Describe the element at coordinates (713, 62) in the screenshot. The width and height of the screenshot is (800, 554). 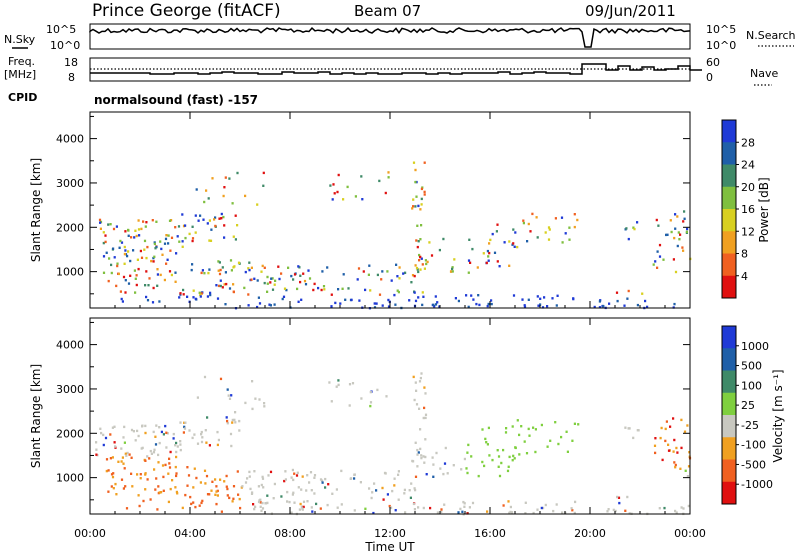
I see `freq-right-tick-top: 60` at that location.